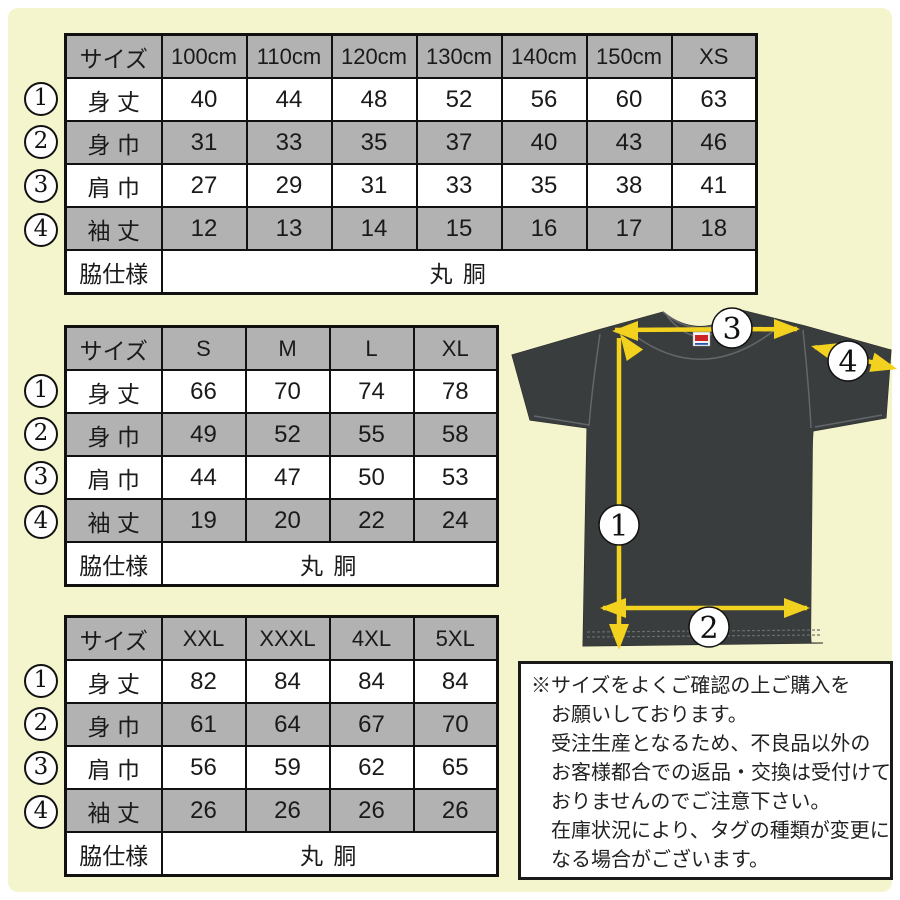 The image size is (900, 900). I want to click on size-name-cell: 5XL, so click(455, 638).